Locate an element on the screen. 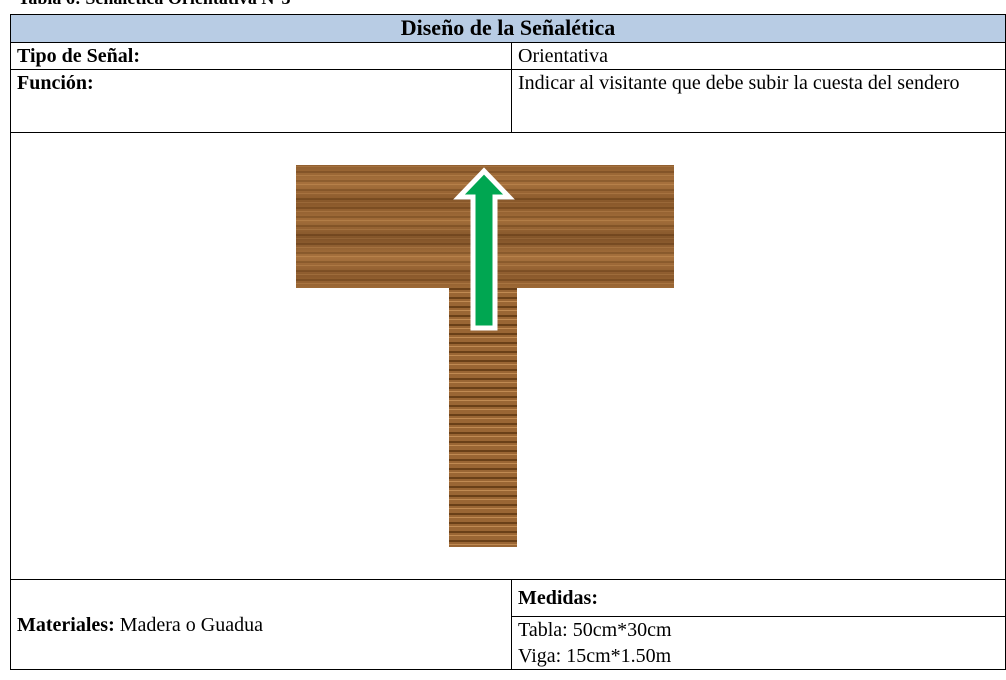 This screenshot has height=680, width=1006. row-label: Tipo de Señal: is located at coordinates (261, 56).